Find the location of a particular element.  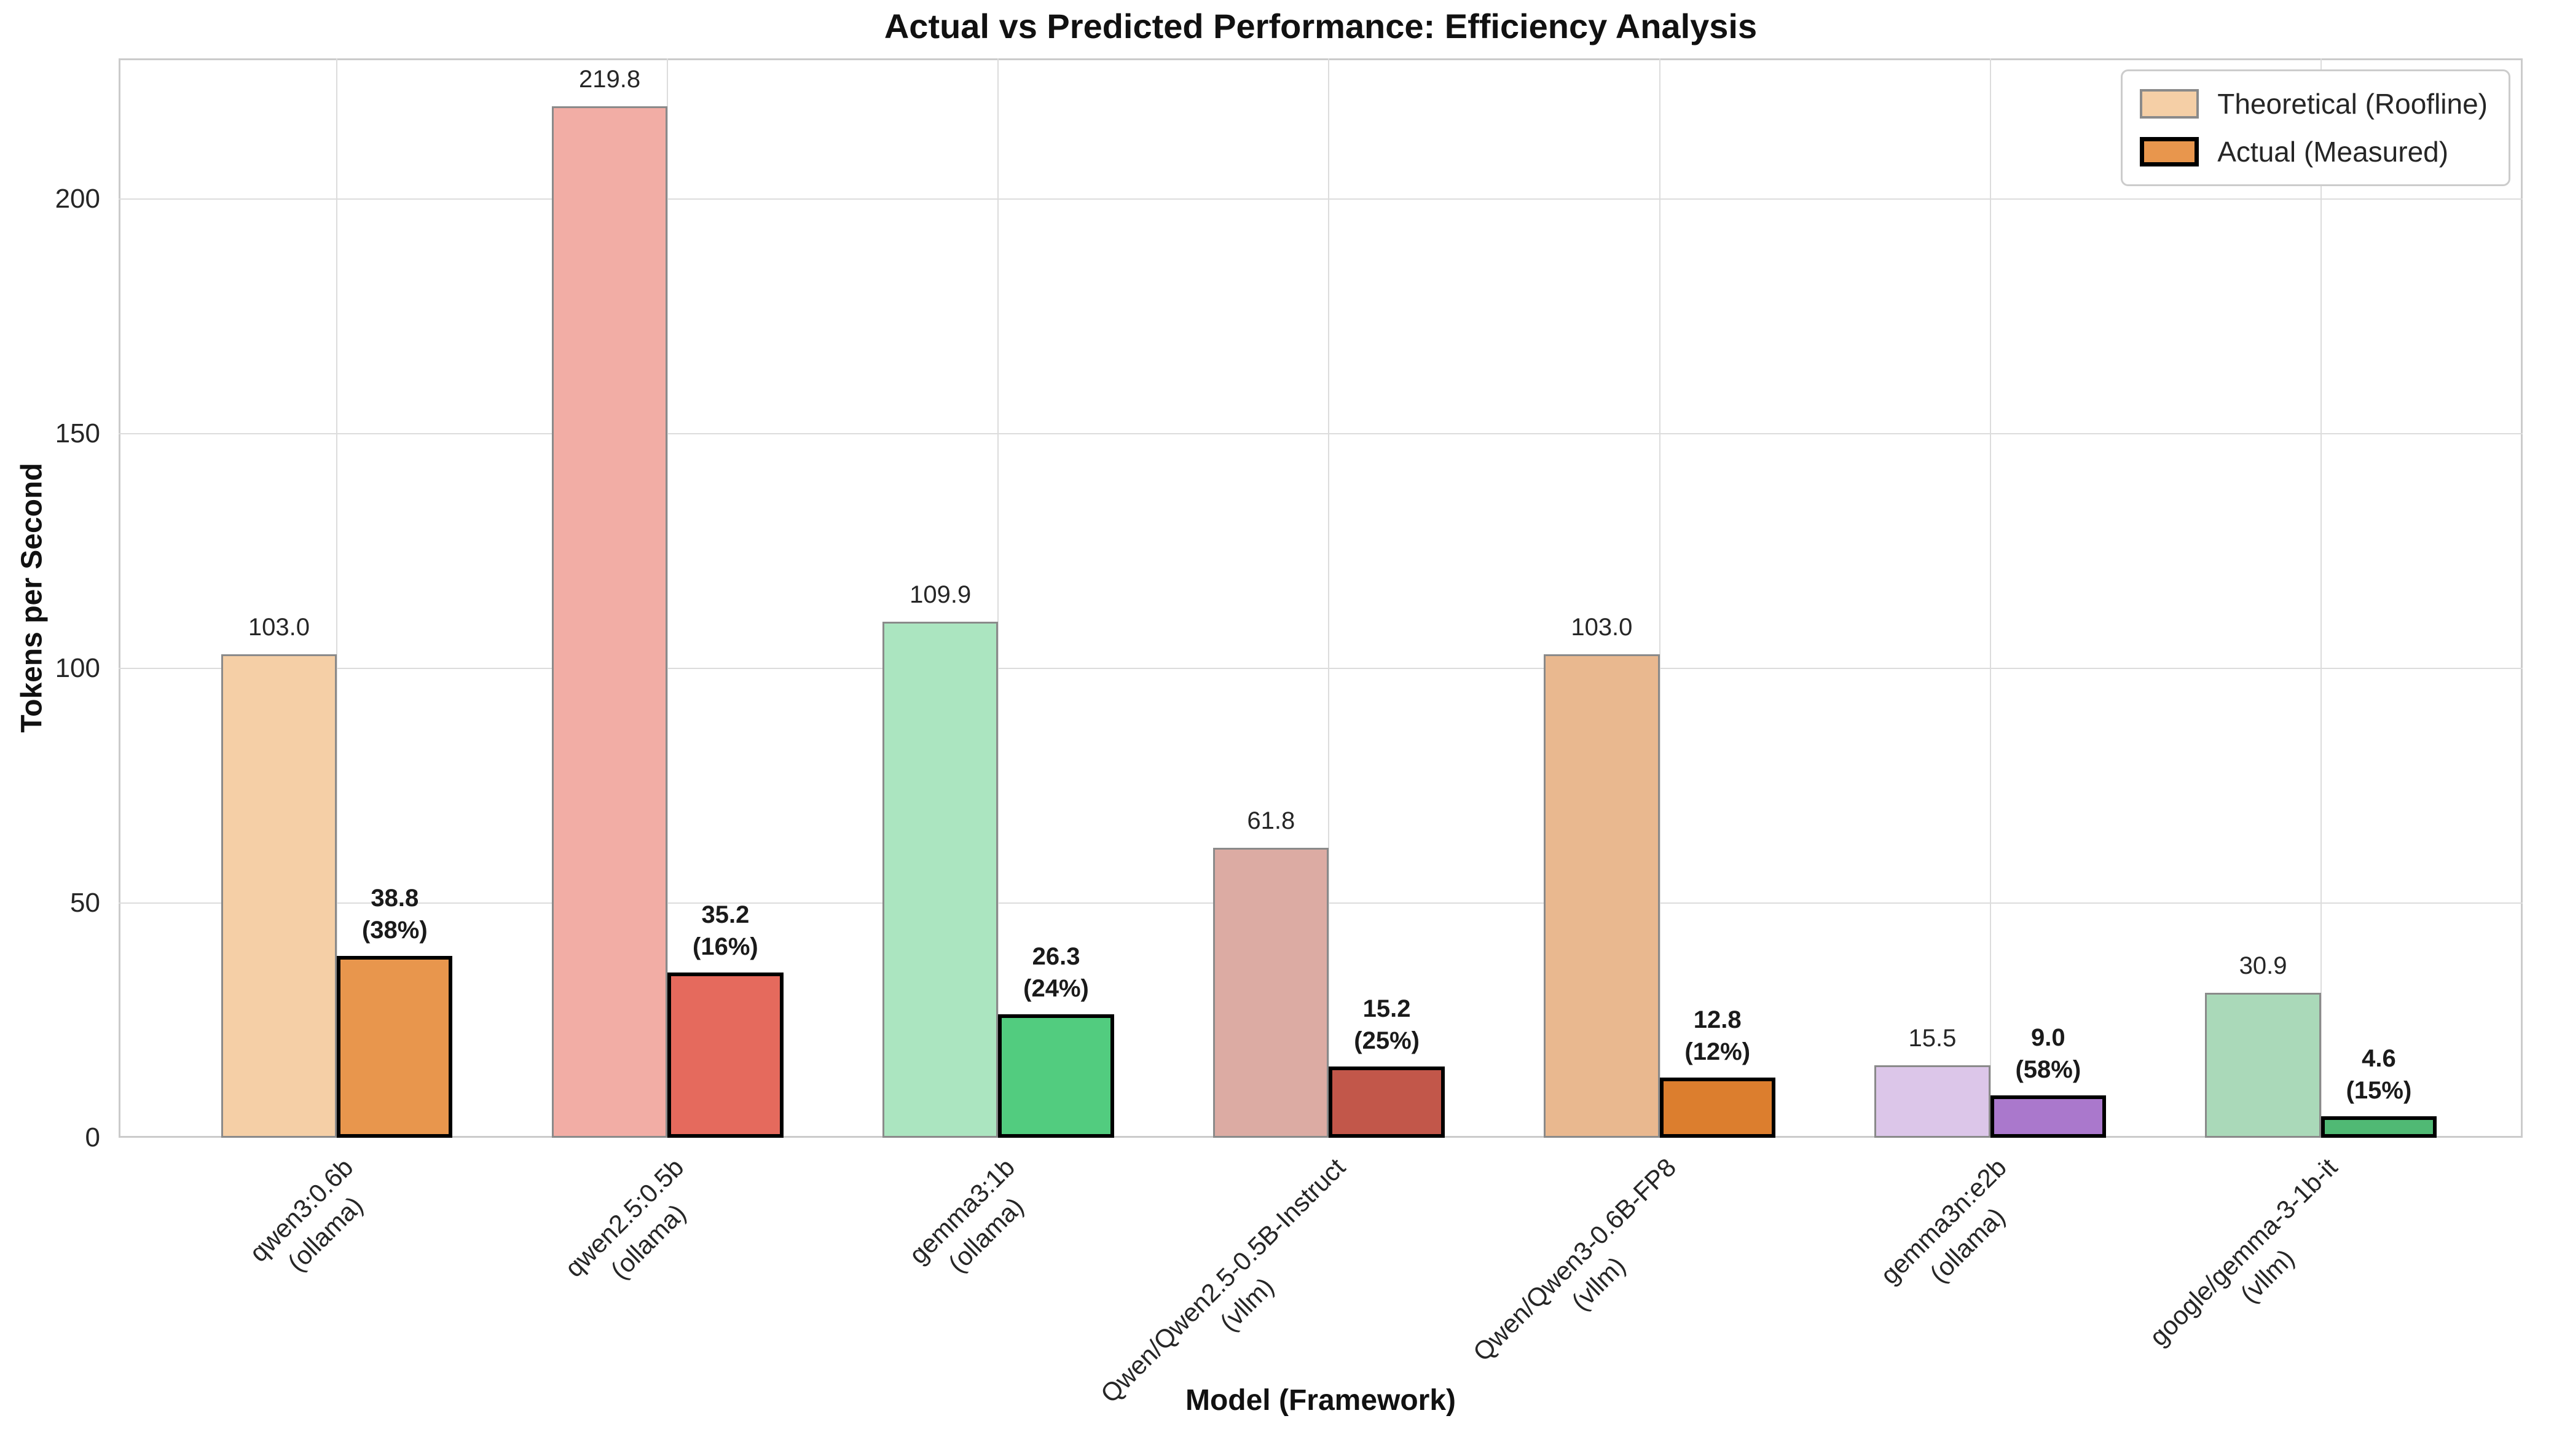

legend-label: Theoretical (Roofline) is located at coordinates (2352, 104).